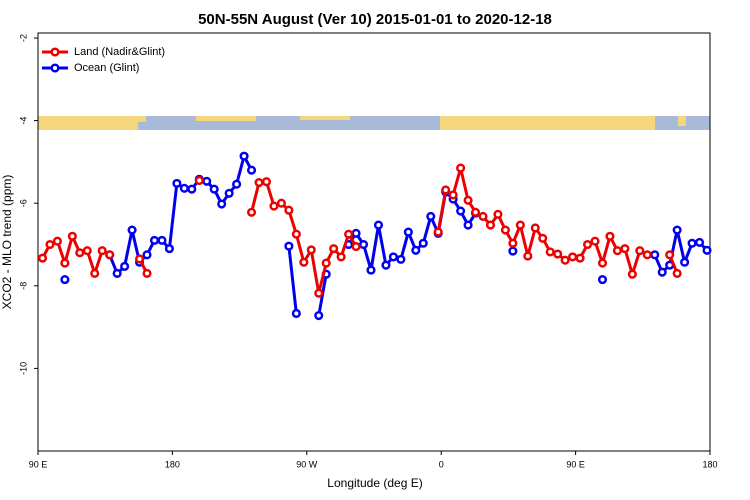 This screenshot has height=500, width=750. I want to click on y-tick-label: -10, so click(23, 368).